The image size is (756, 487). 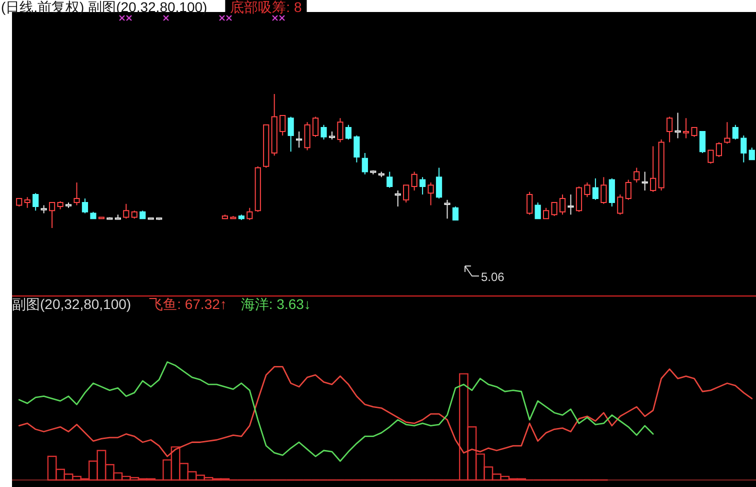 I want to click on header: (日线,前复权) 副图(20,32,80,100) 底部吸筹: 8, so click(x=154, y=7).